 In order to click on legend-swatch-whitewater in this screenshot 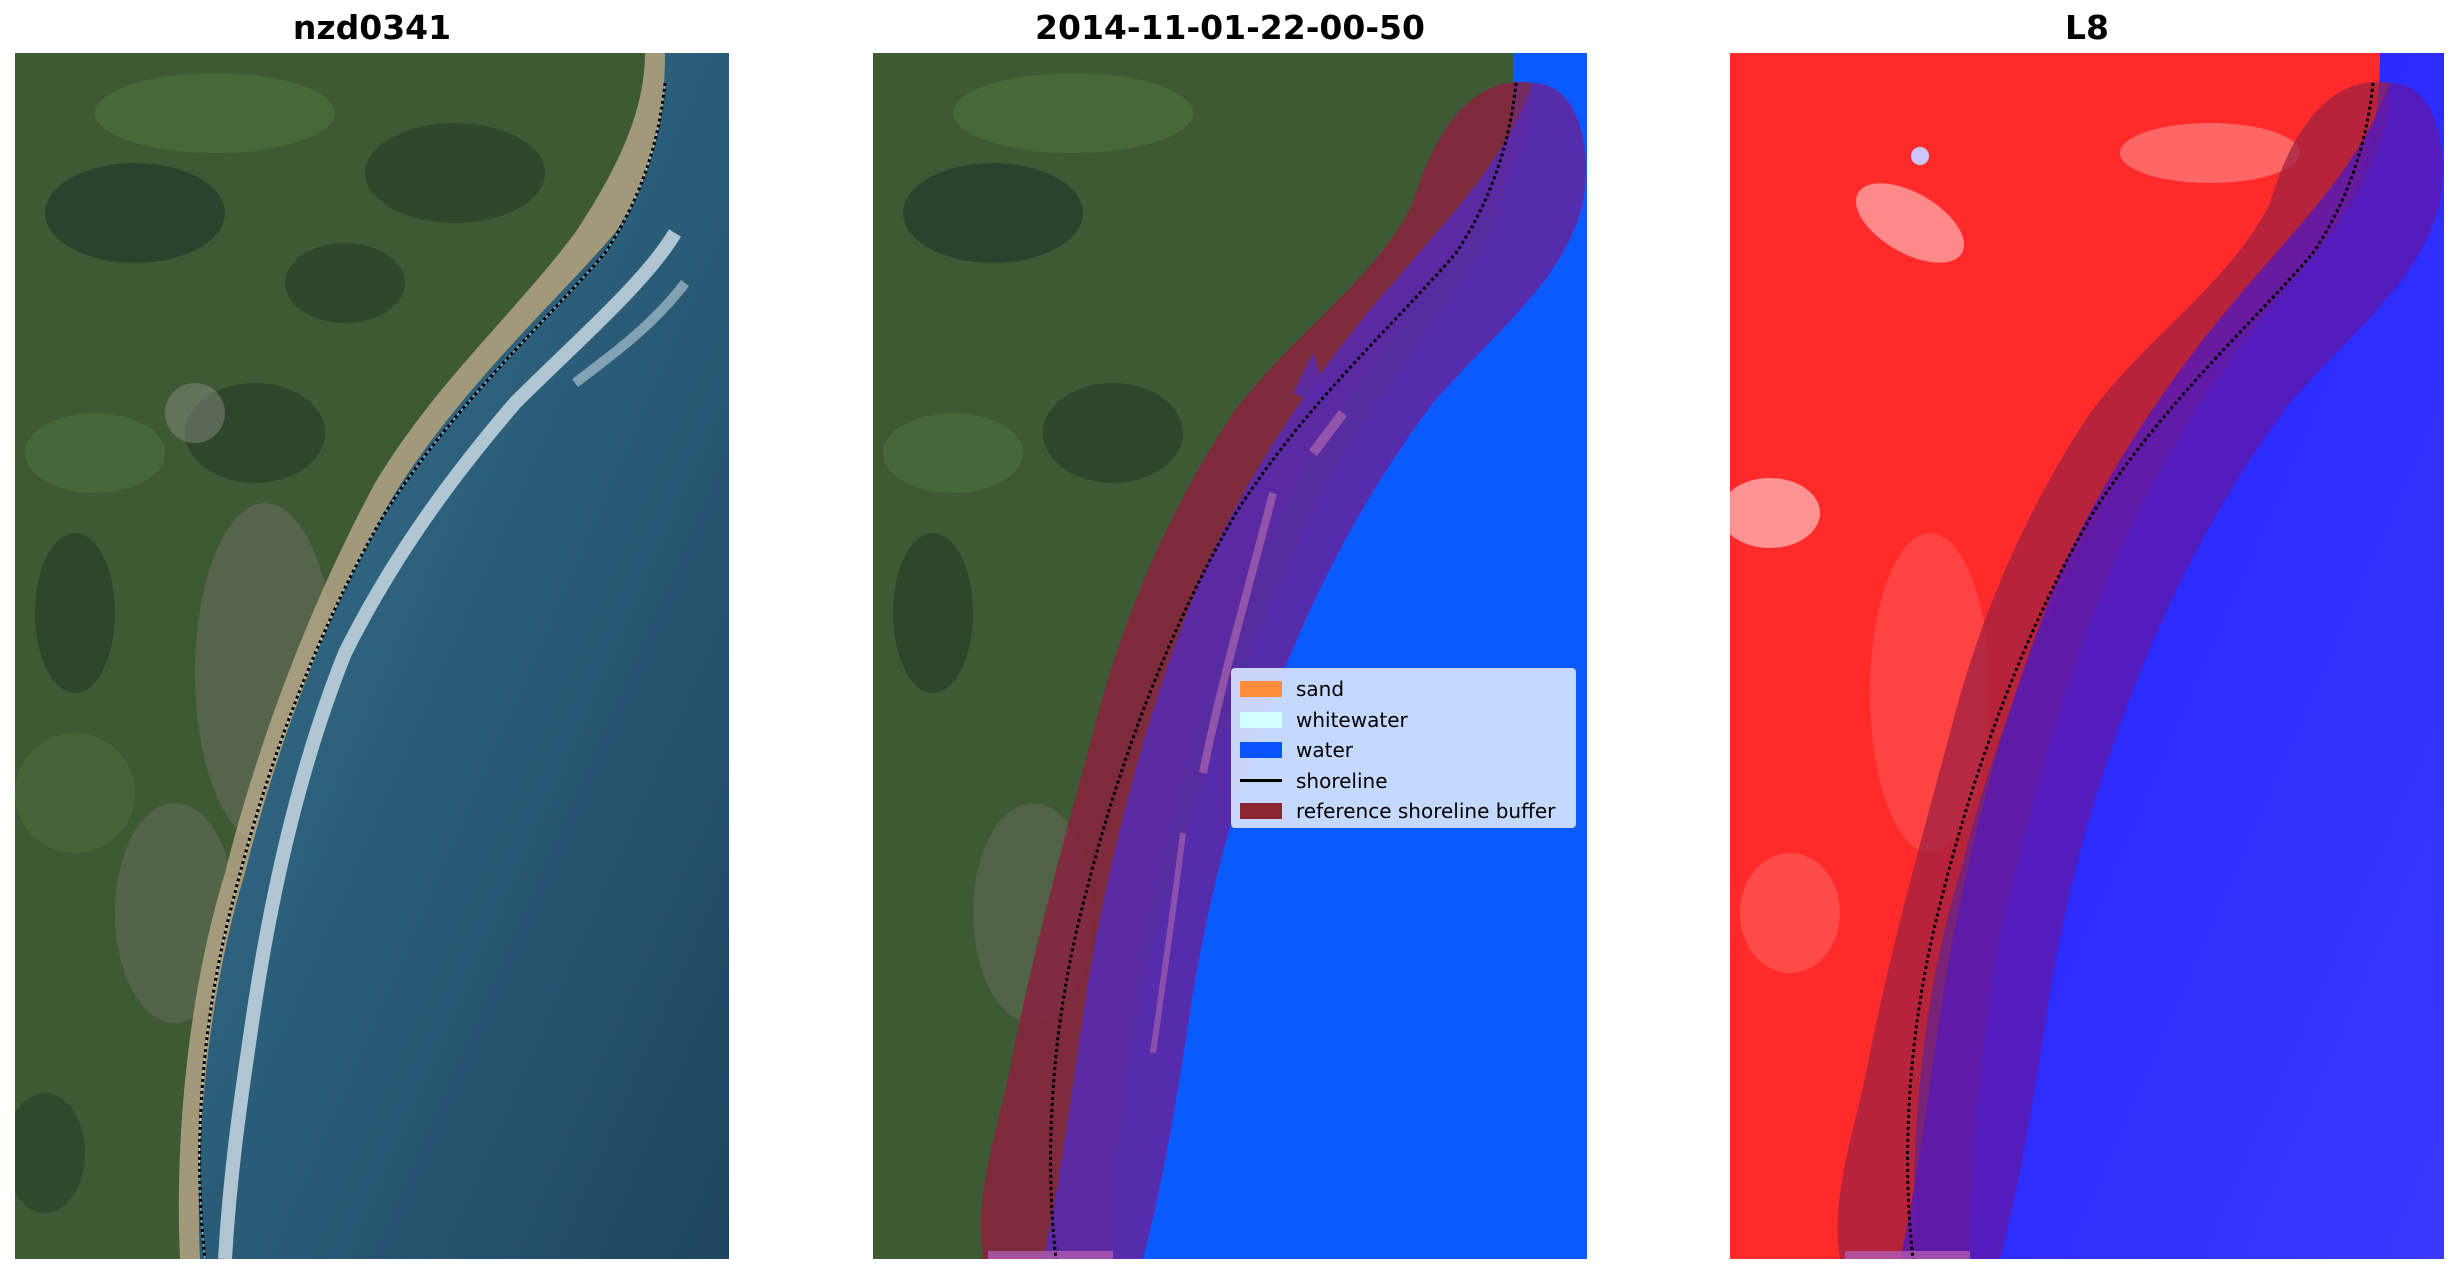, I will do `click(1261, 719)`.